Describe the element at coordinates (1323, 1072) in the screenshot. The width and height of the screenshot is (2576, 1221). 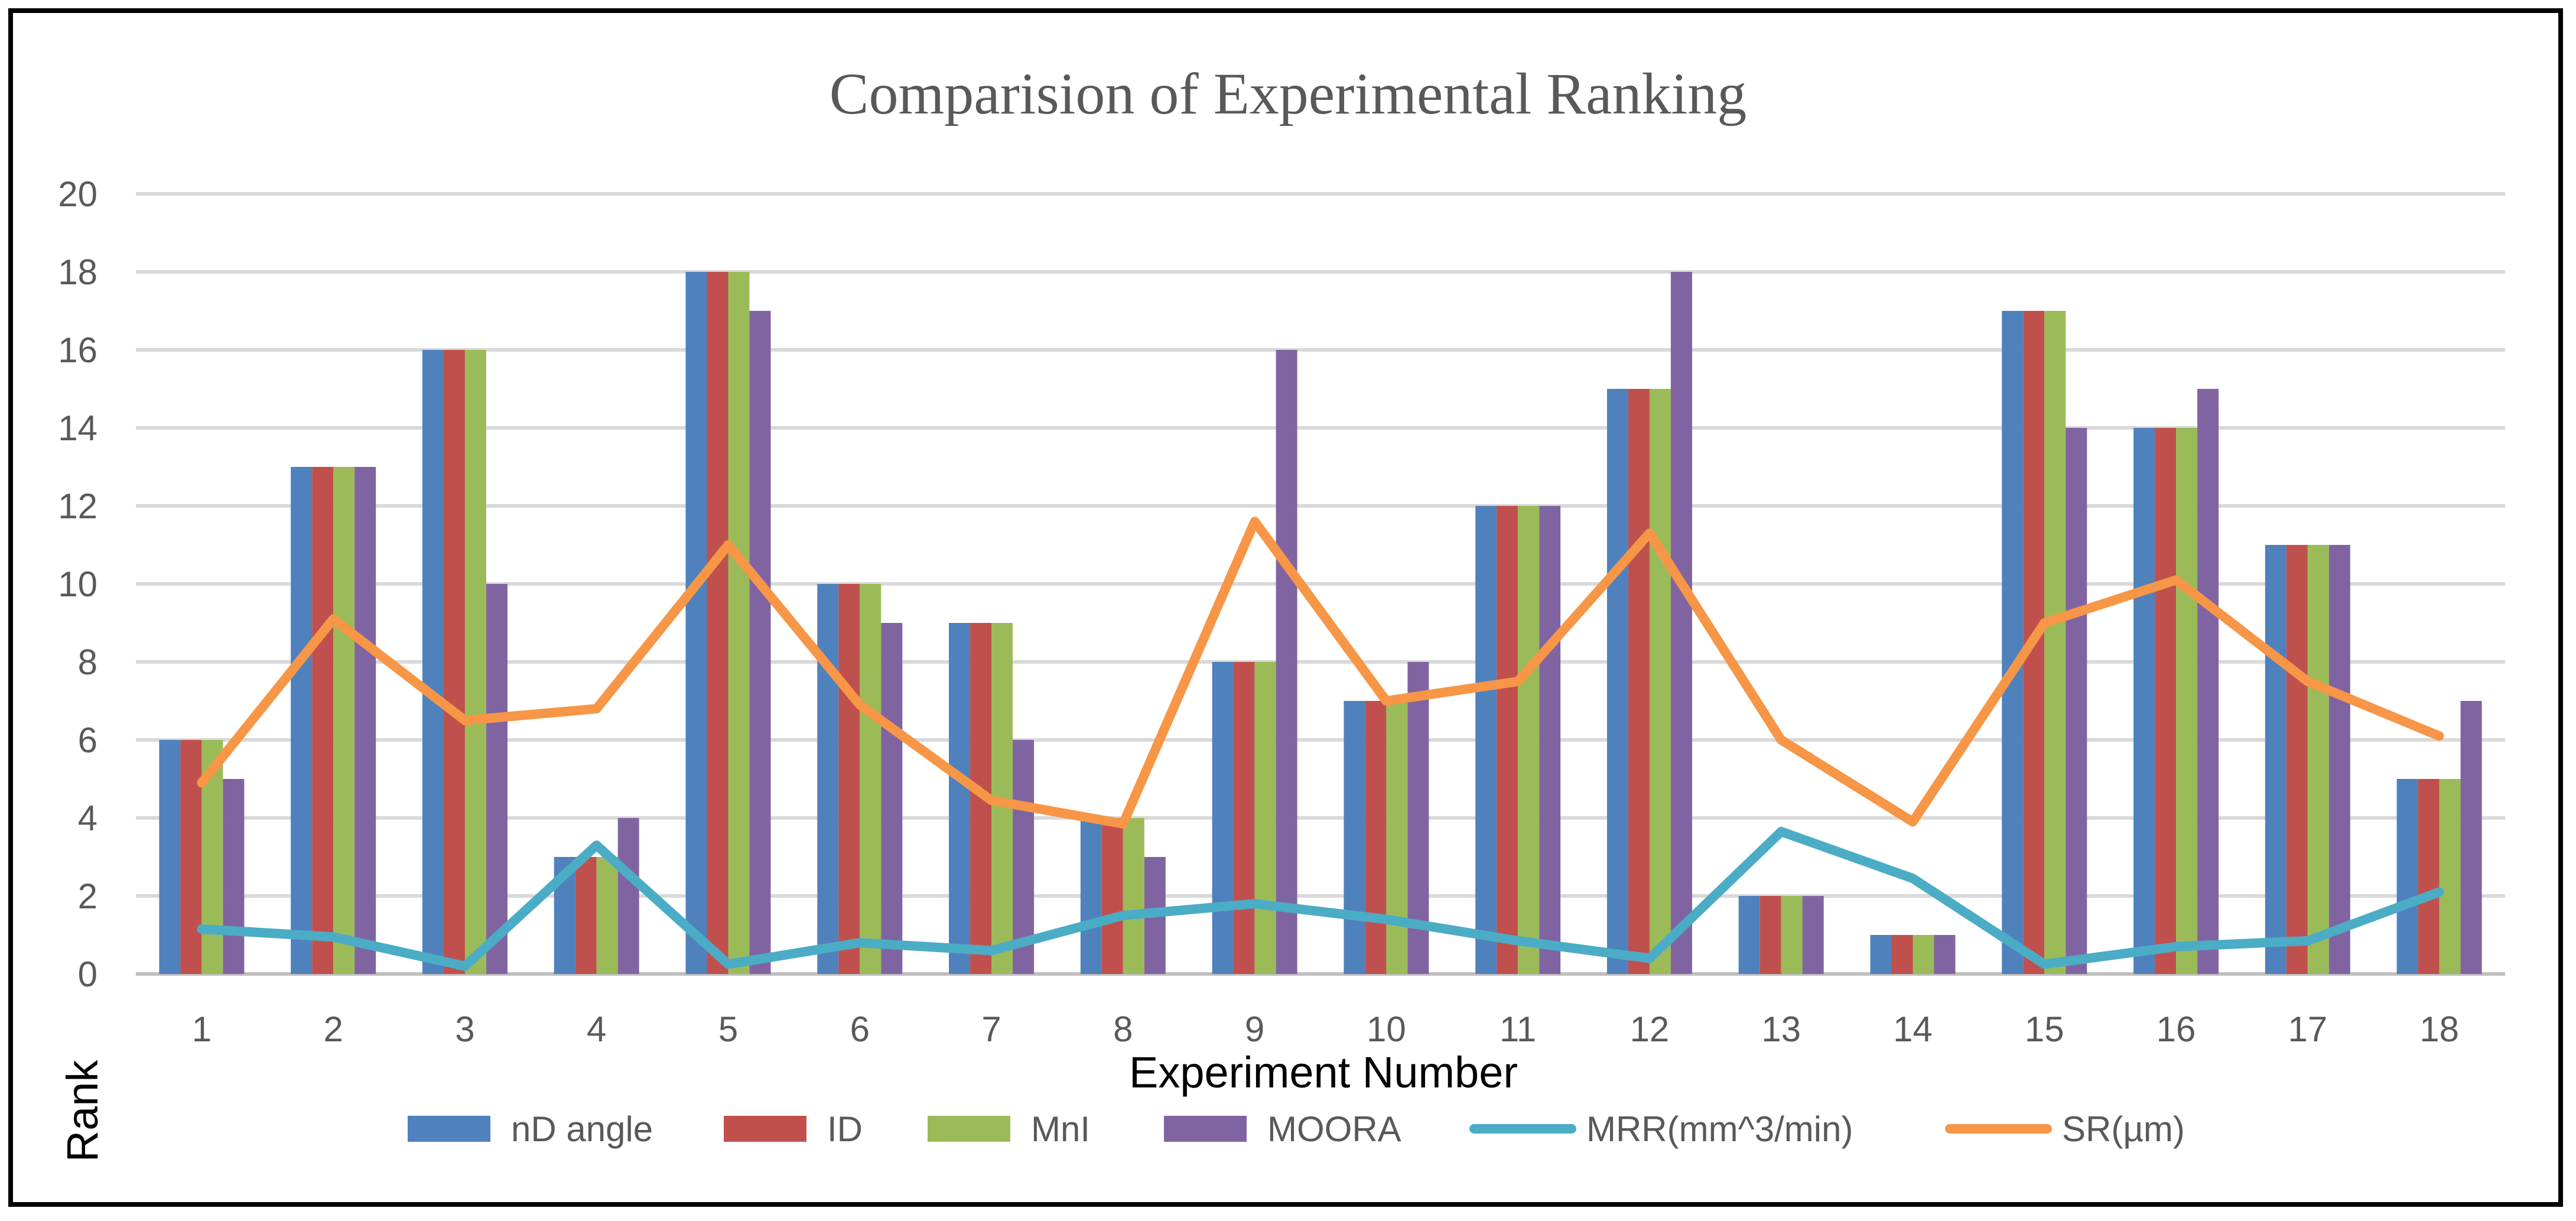
I see `x-axis-title: Experiment Number` at that location.